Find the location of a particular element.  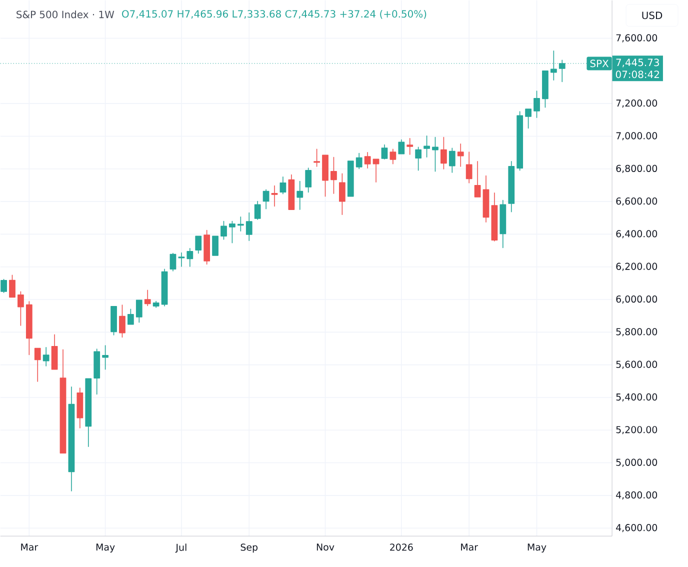

ref-line-label: SPX is located at coordinates (599, 64).